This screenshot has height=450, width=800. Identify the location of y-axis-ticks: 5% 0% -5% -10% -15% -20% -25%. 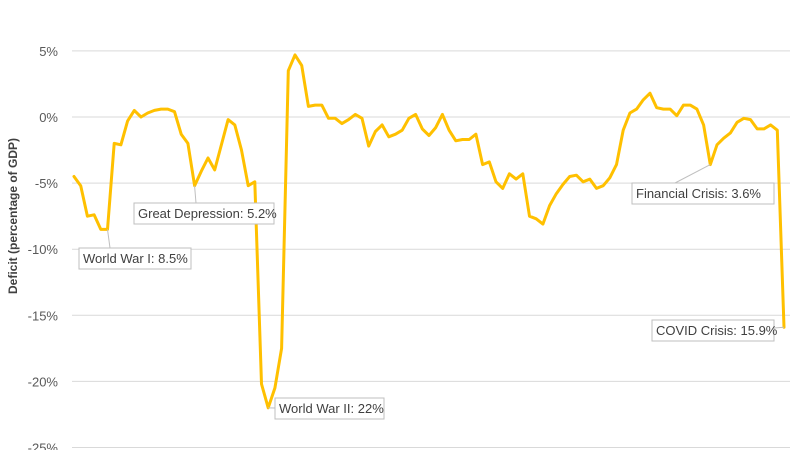
(43, 247).